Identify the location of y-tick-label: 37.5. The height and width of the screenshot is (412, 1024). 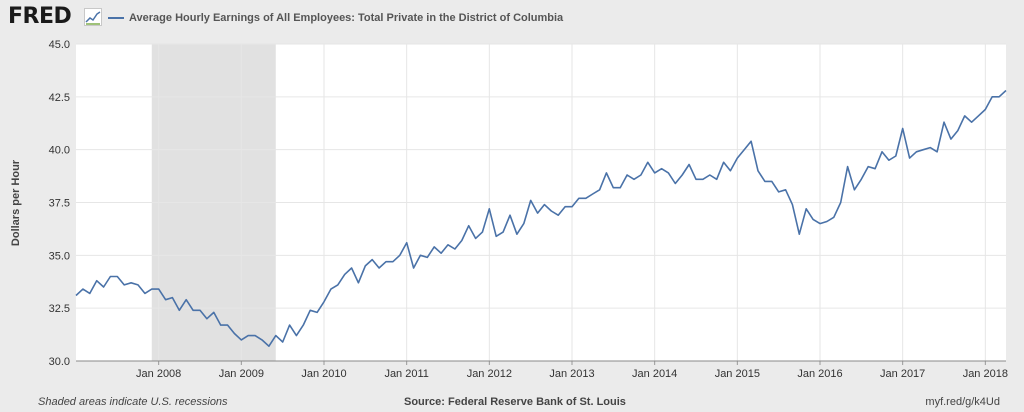
(59, 204).